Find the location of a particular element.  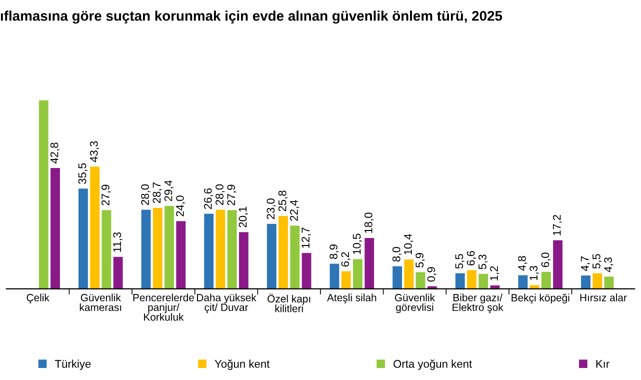

data-label: 26,6 is located at coordinates (209, 198).